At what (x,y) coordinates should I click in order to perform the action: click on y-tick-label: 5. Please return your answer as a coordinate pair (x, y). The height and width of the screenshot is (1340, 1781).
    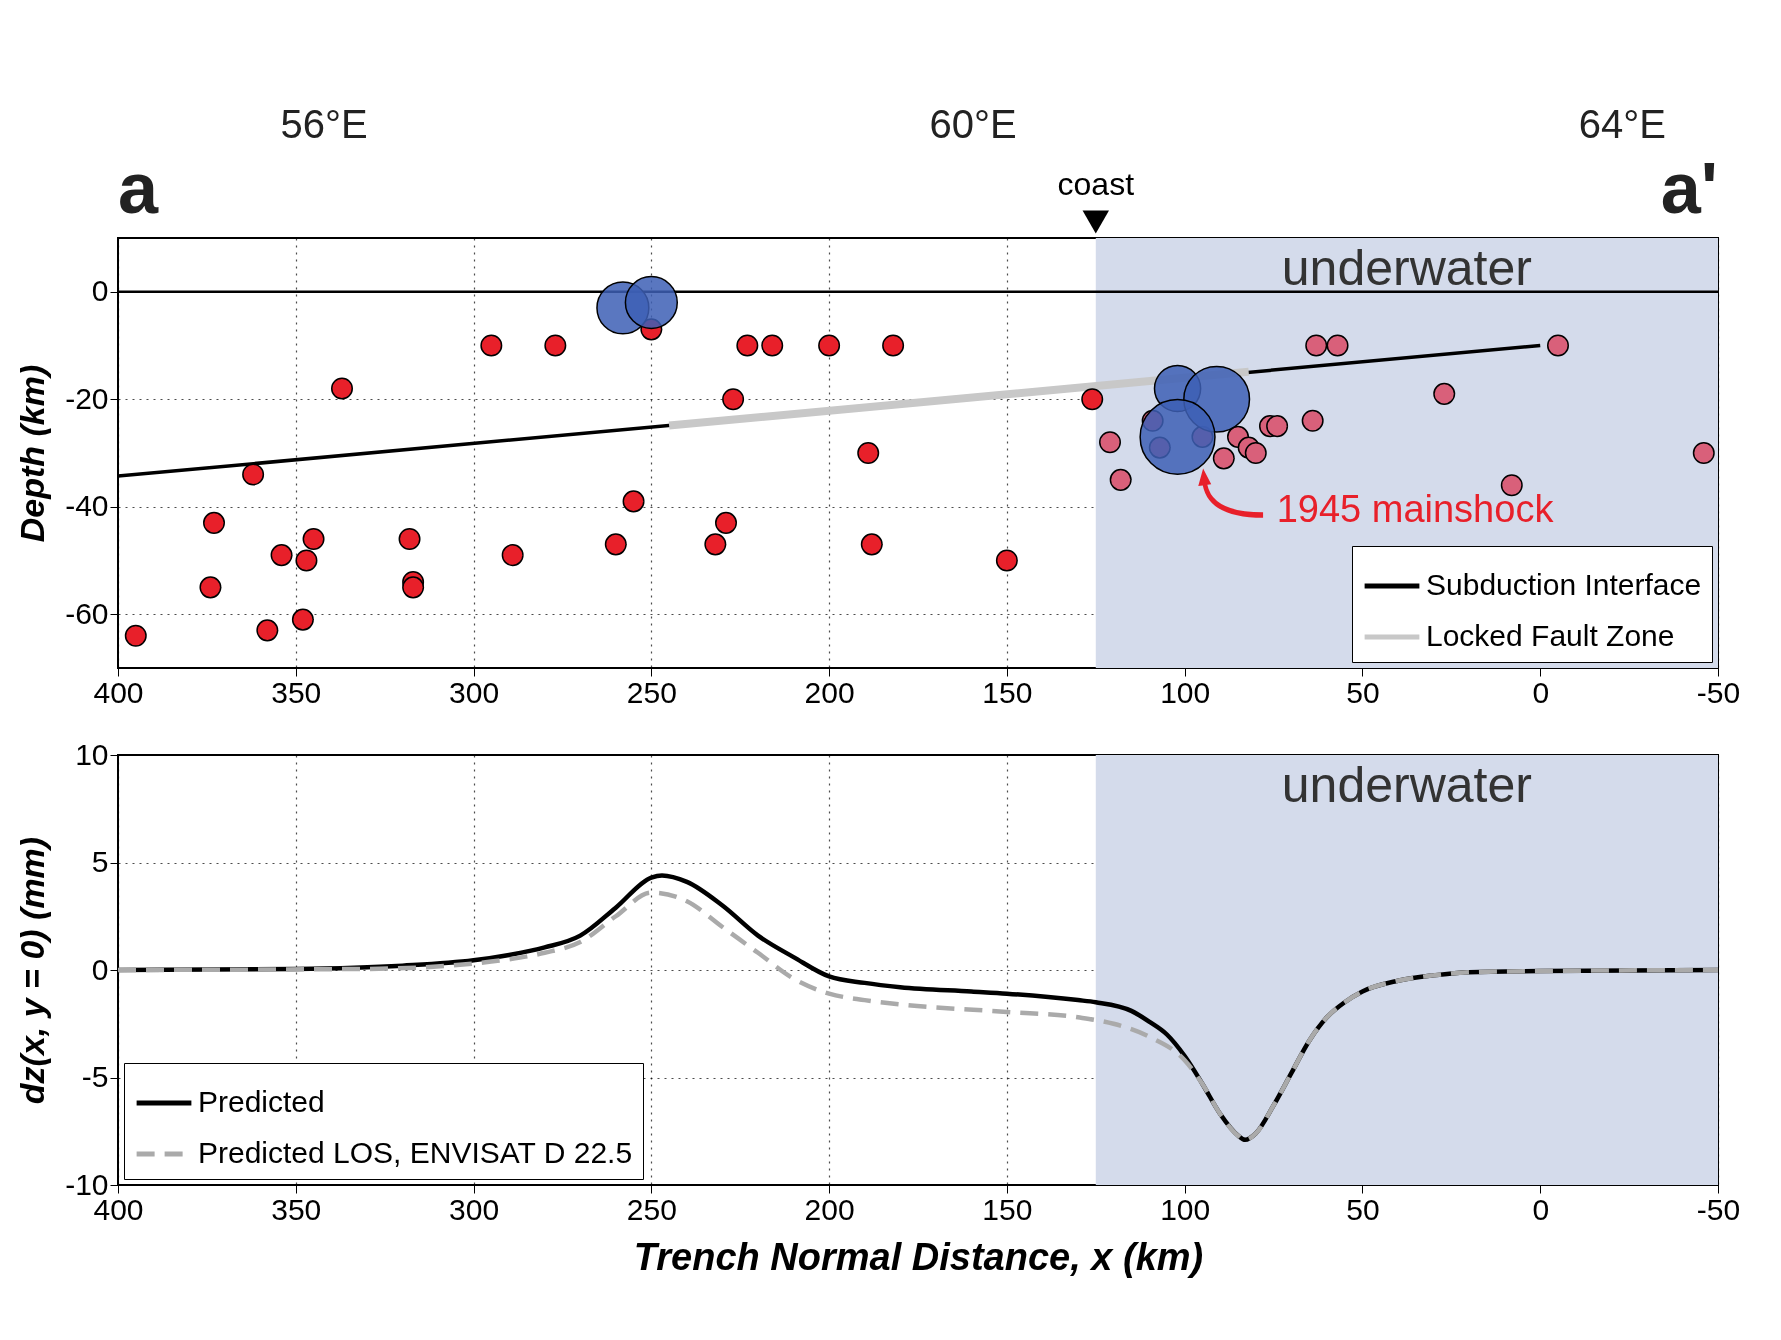
    Looking at the image, I should click on (100, 861).